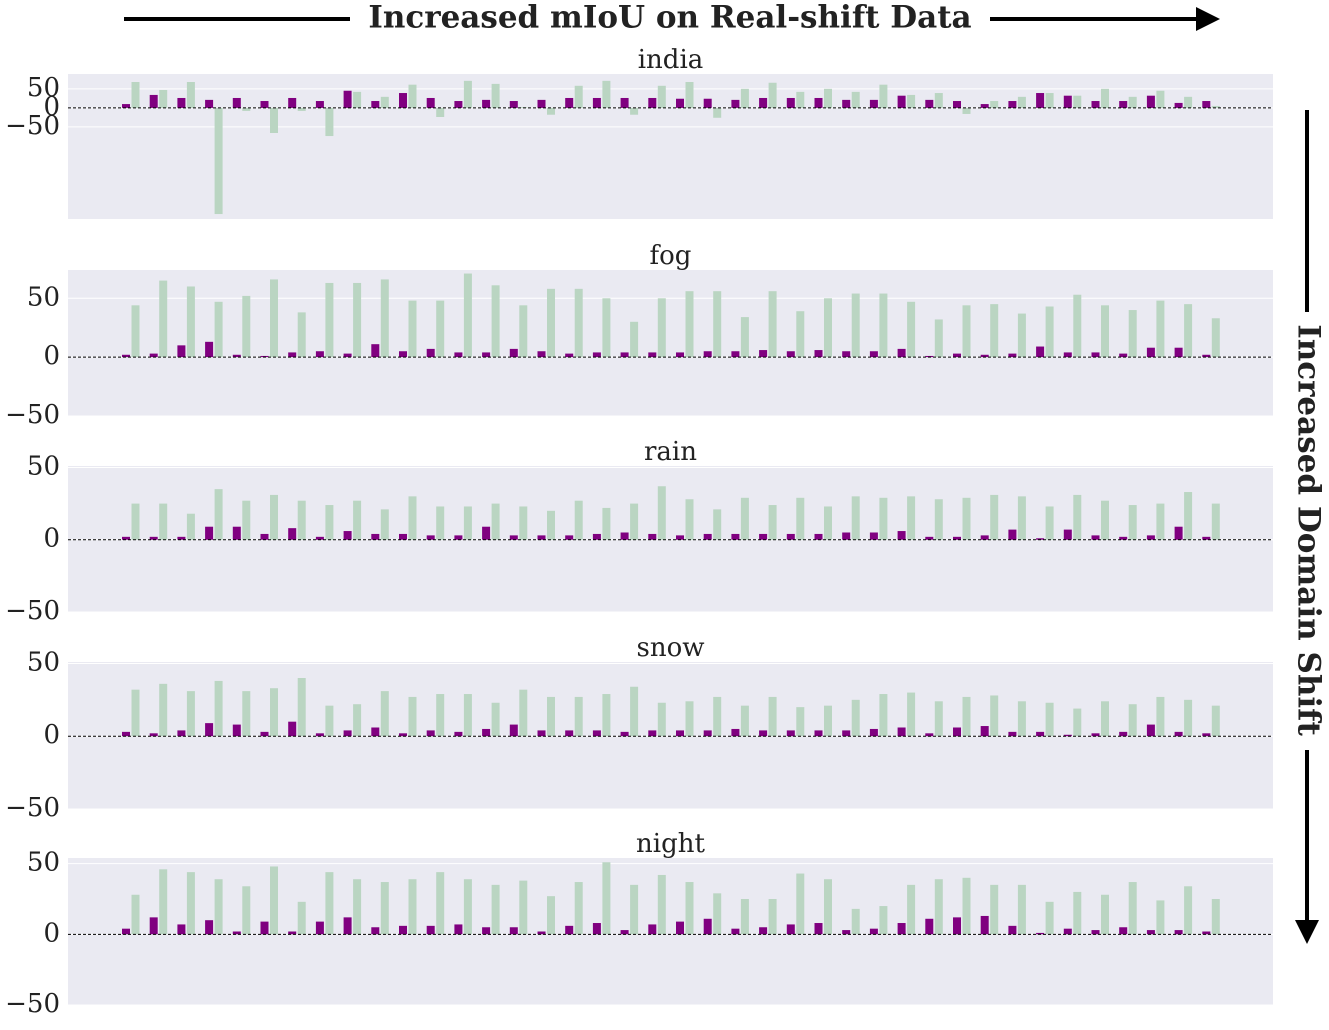 This screenshot has height=1030, width=1329. I want to click on side-label: Increased Domain Shift, so click(1309, 530).